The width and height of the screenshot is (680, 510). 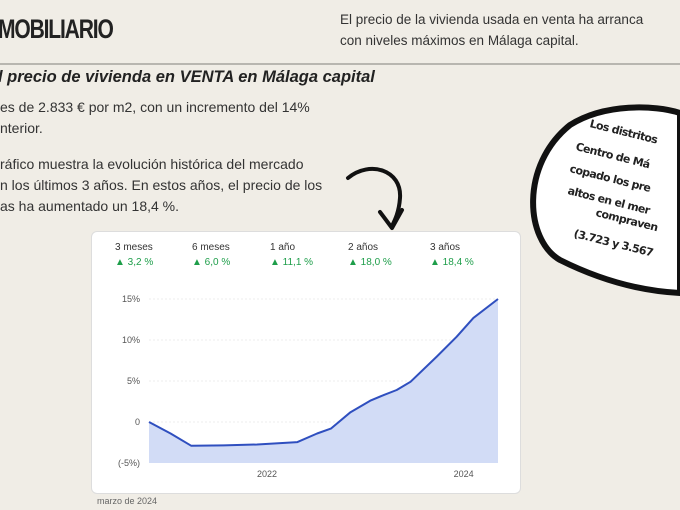 I want to click on period-change: ▲ 6,0 %, so click(x=211, y=262).